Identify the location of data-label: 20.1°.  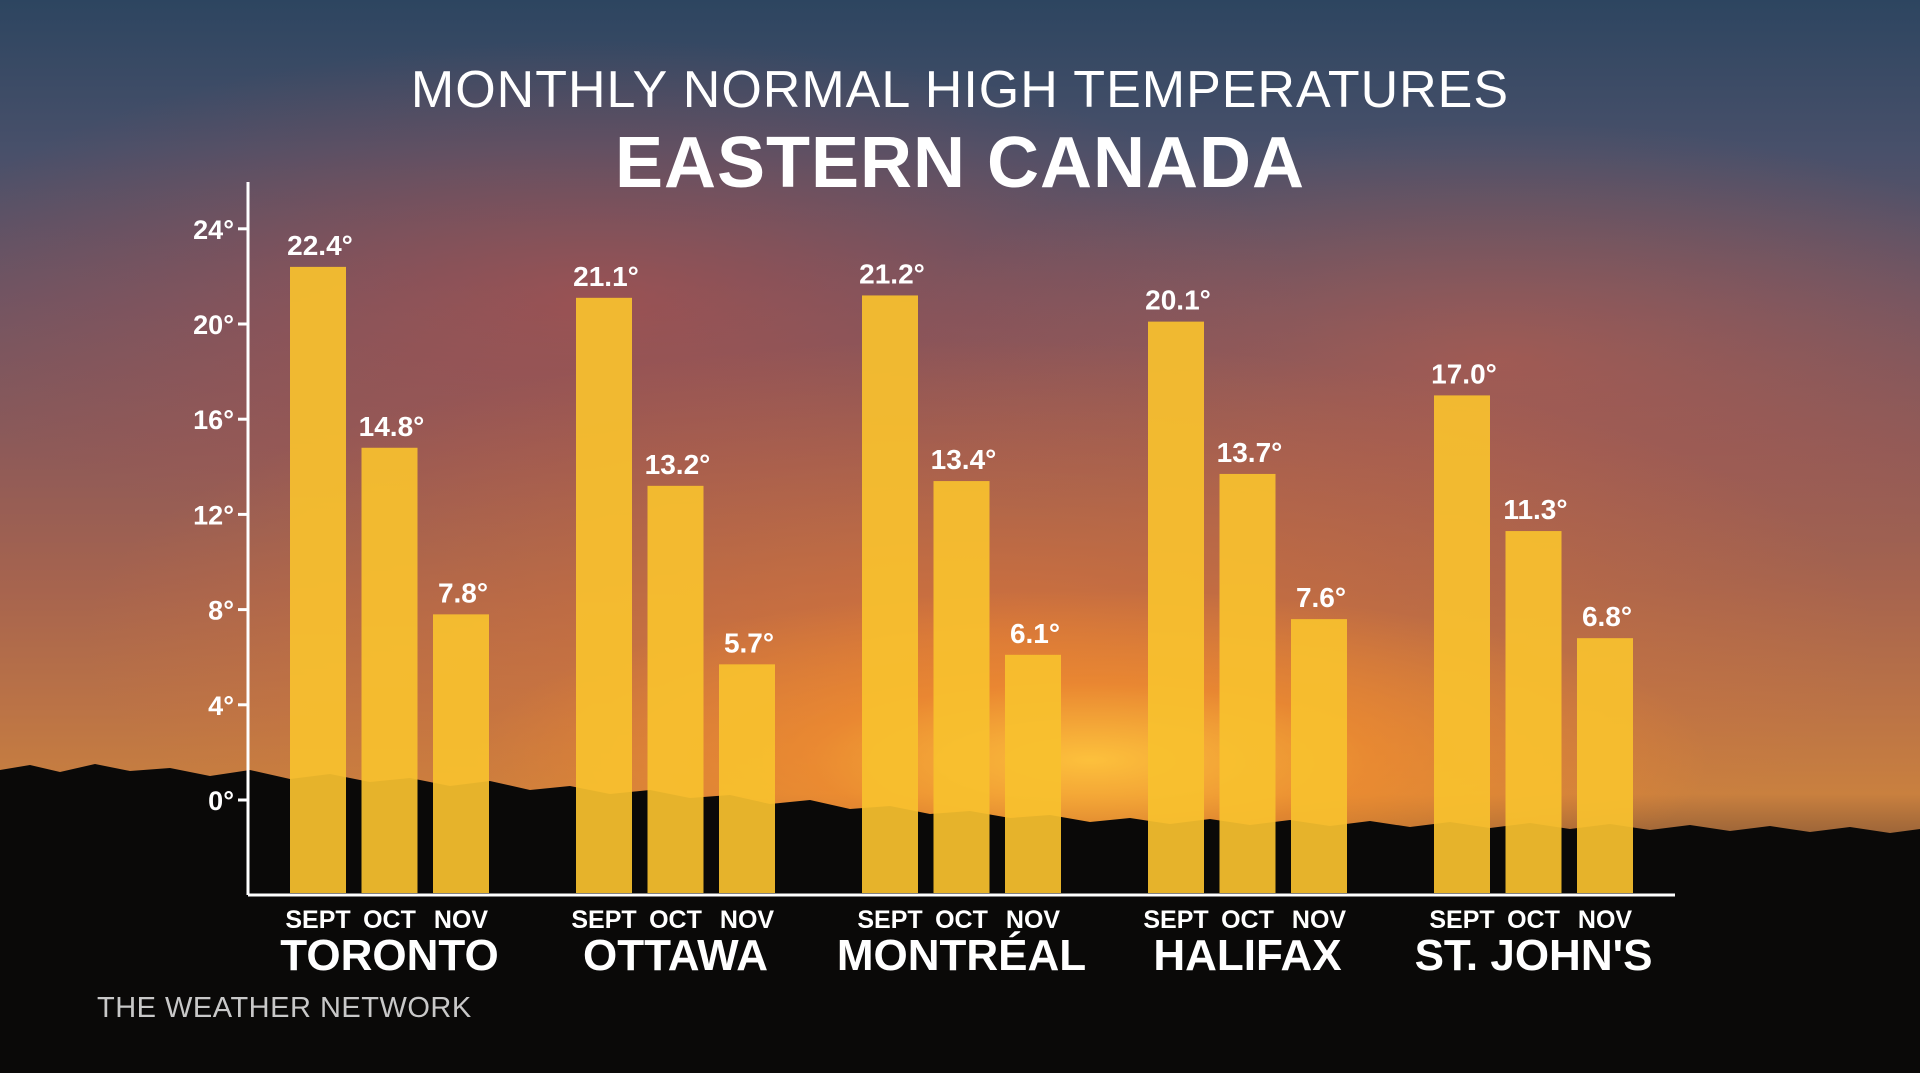
(1178, 300).